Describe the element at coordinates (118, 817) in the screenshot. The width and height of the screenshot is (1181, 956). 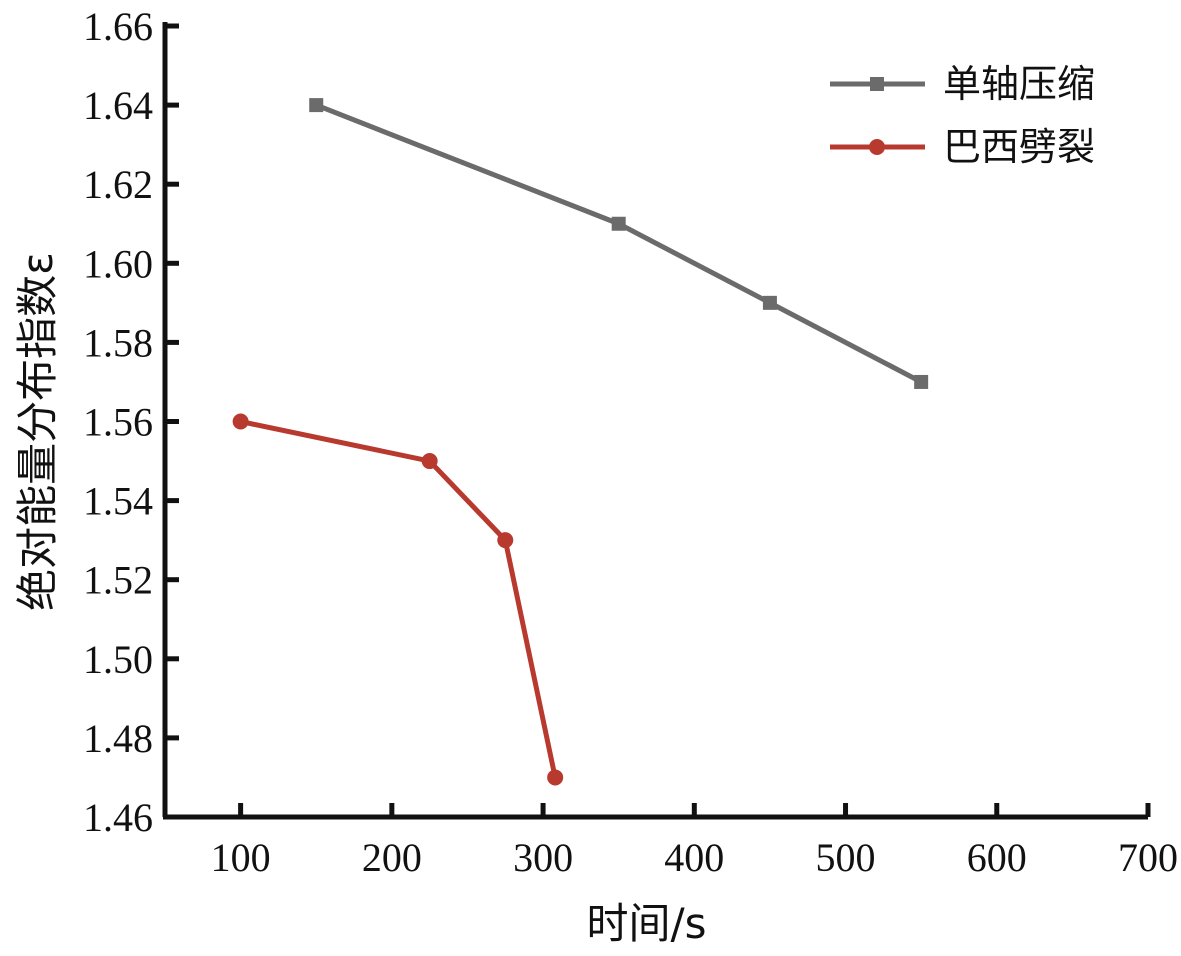
I see `y-tick-label: 1.46` at that location.